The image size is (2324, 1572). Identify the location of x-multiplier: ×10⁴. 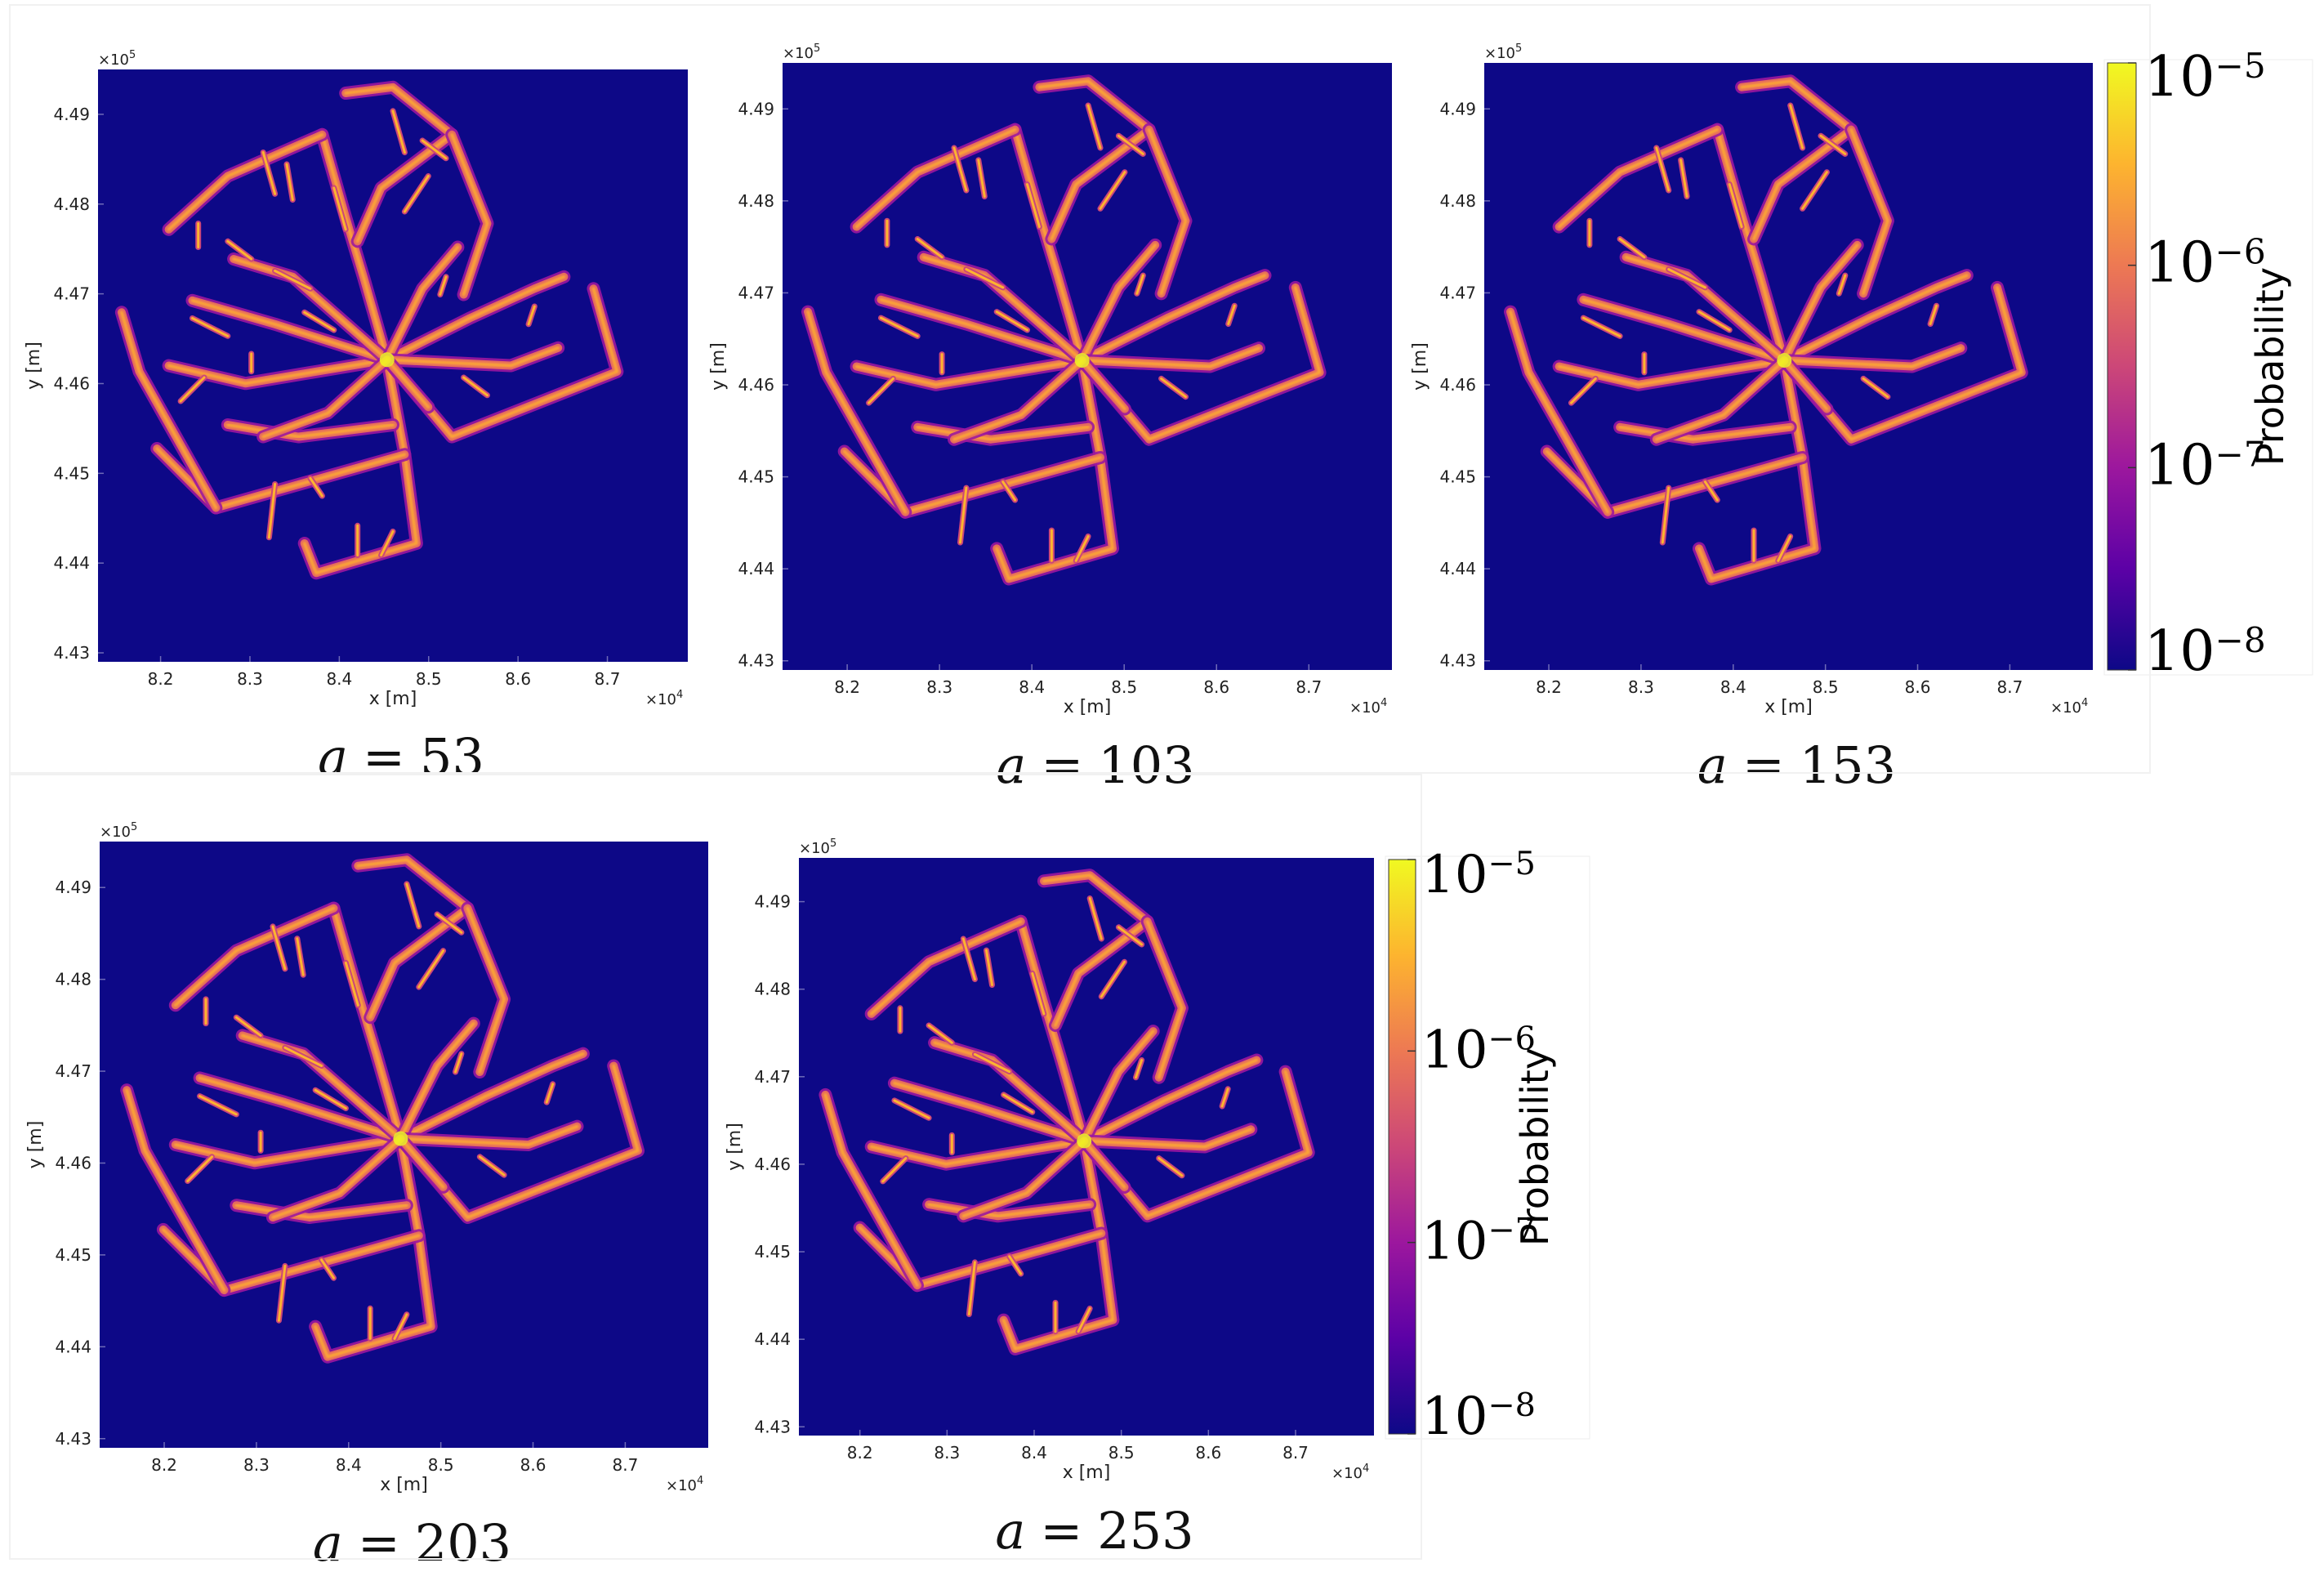
(684, 1484).